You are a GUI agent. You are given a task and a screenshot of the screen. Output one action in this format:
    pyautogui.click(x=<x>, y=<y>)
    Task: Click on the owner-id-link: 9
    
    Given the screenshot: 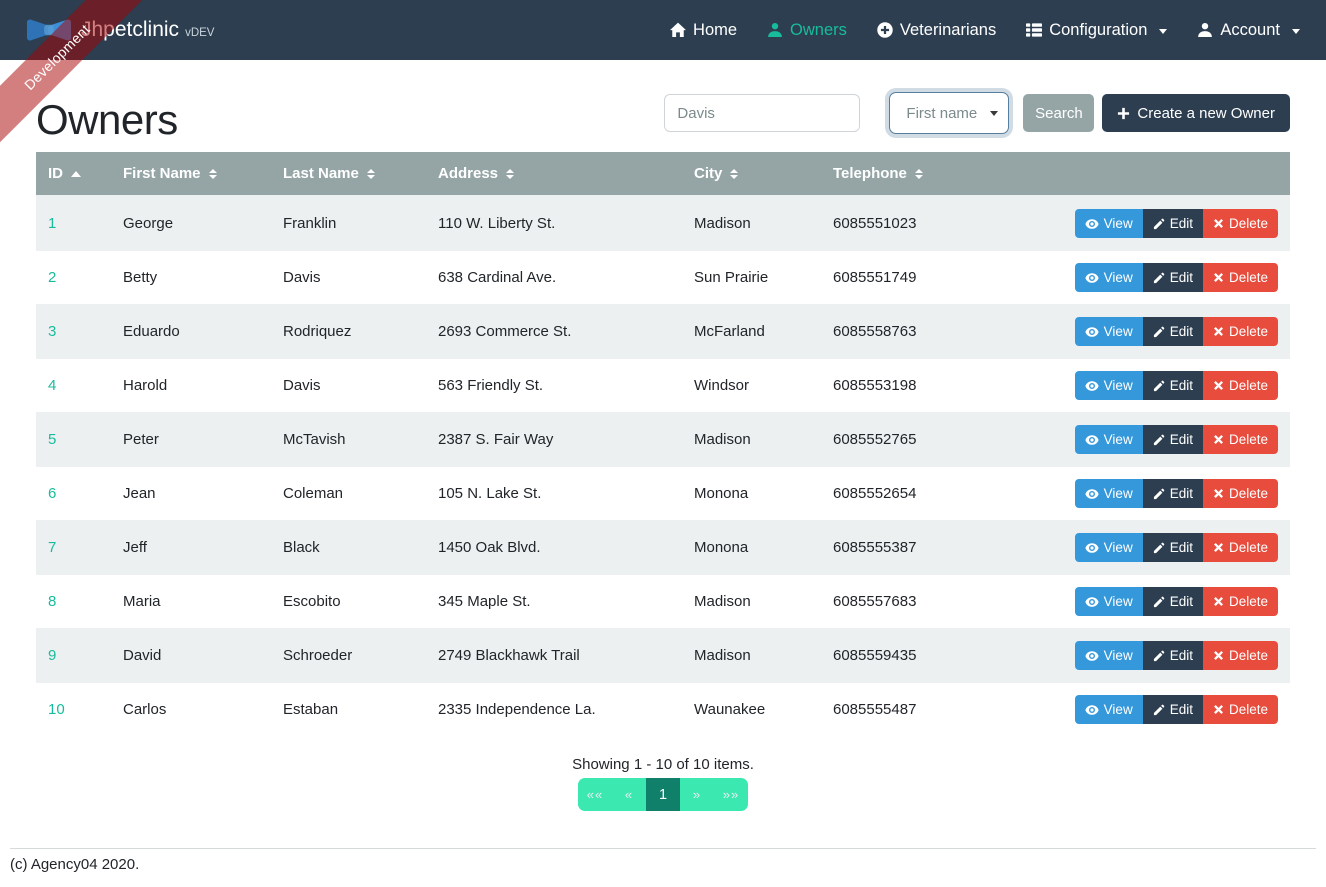 What is the action you would take?
    pyautogui.click(x=52, y=656)
    